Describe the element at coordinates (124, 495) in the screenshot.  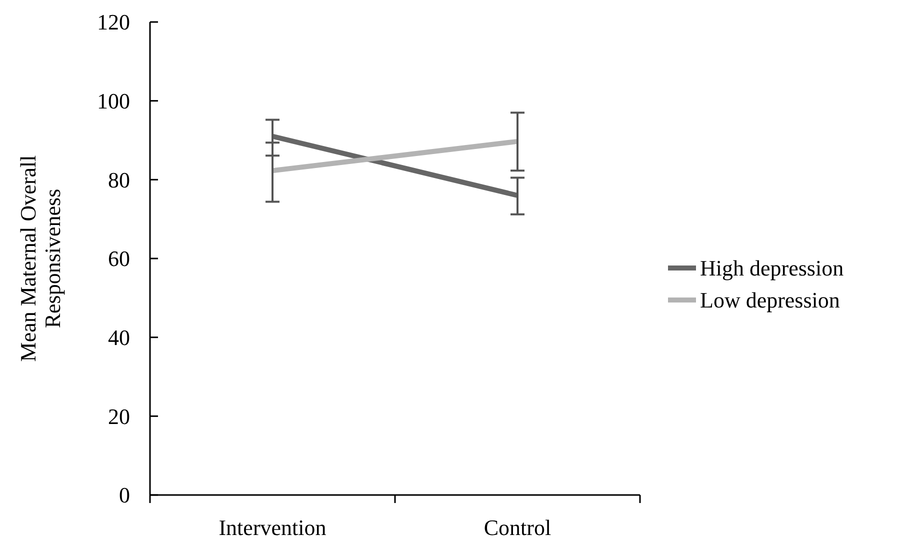
I see `y-tick-label: 0` at that location.